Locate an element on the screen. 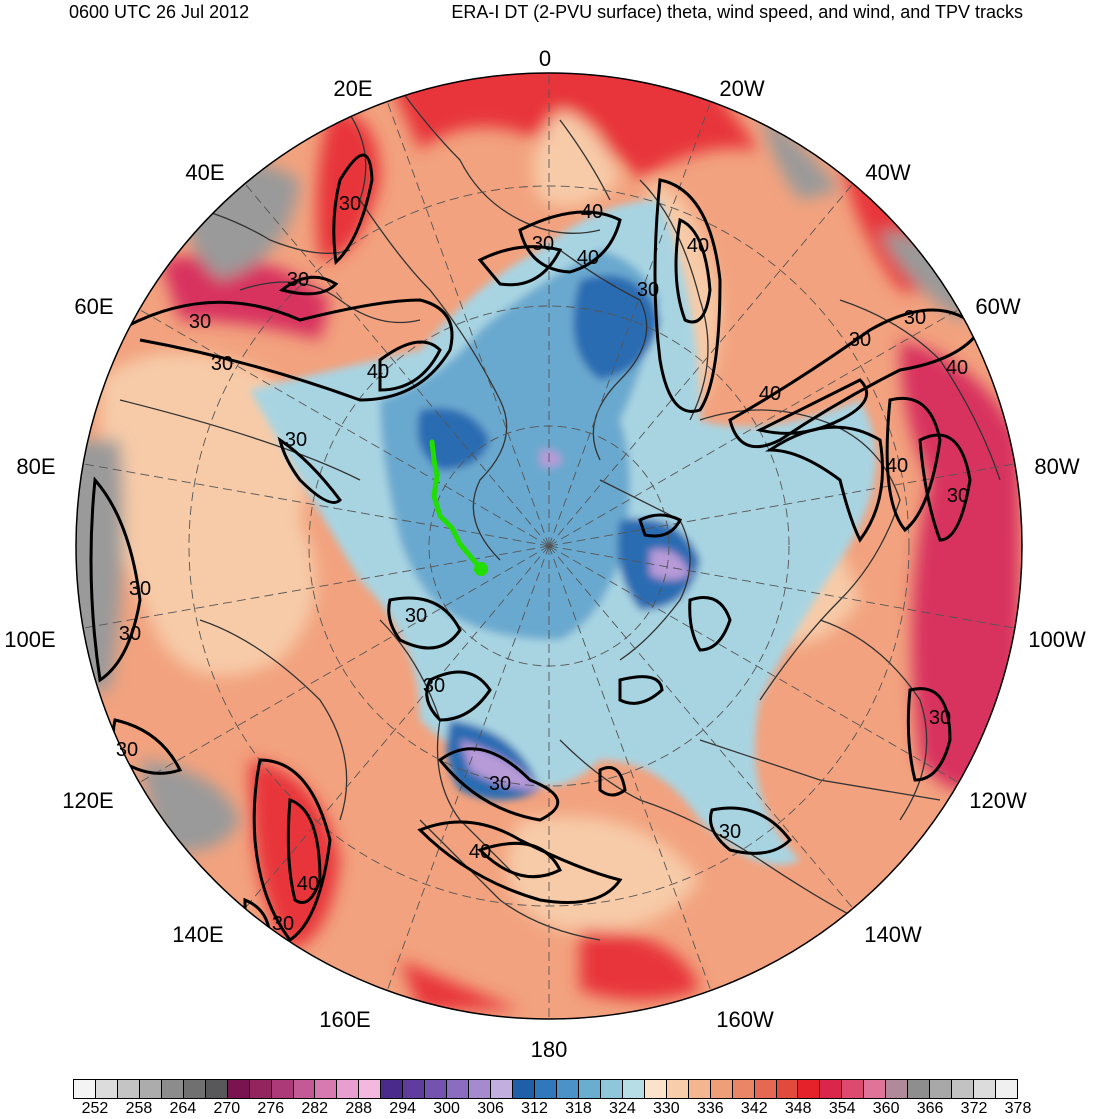 This screenshot has height=1119, width=1099. lon-label: 180 is located at coordinates (549, 1049).